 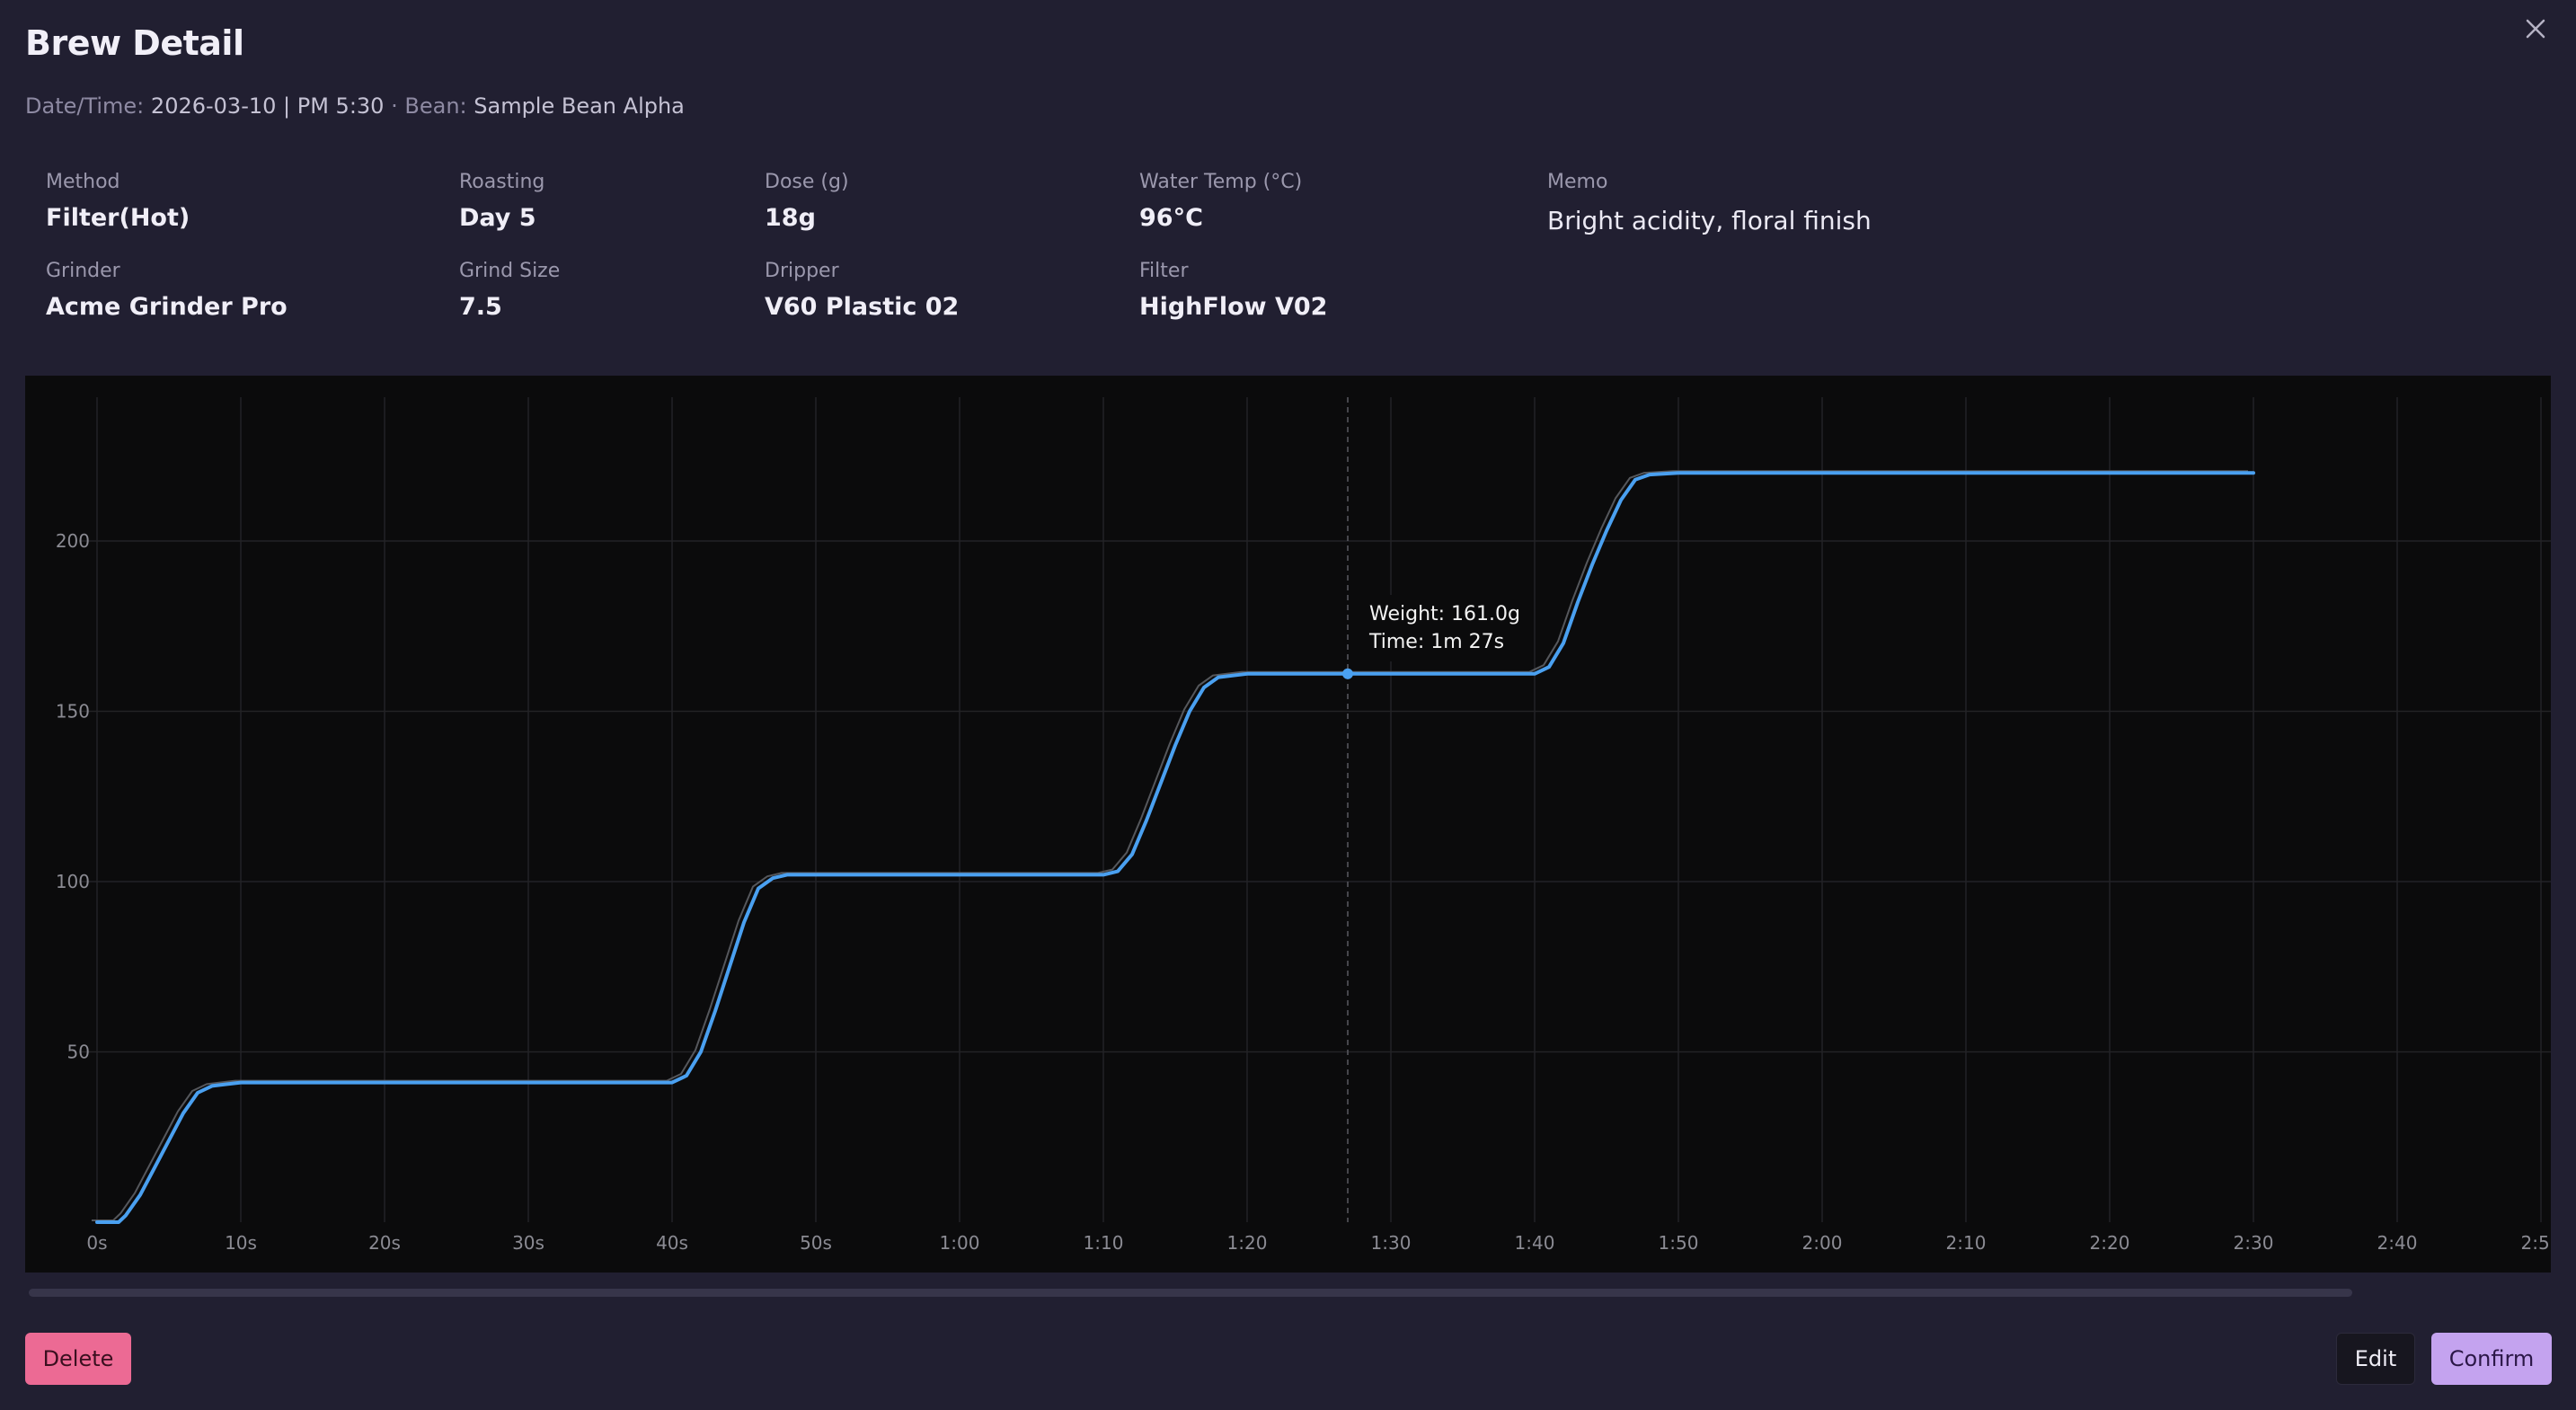 I want to click on roasting-value: Day 5, so click(x=498, y=218).